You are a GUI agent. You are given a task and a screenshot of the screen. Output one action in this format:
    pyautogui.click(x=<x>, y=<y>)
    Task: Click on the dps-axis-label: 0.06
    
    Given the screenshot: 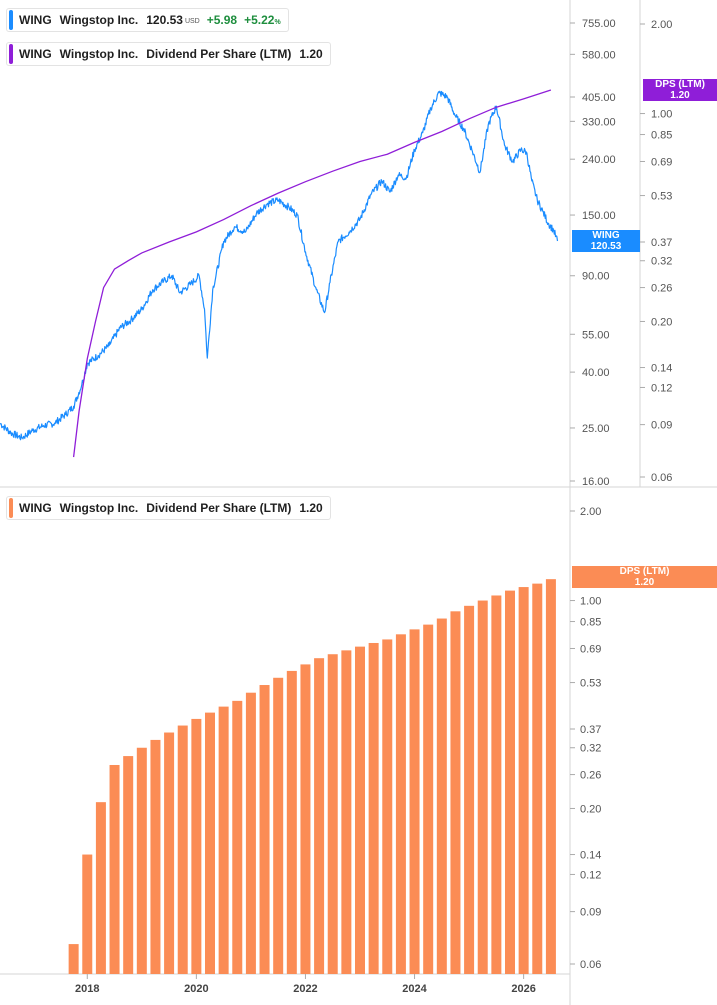 What is the action you would take?
    pyautogui.click(x=661, y=478)
    